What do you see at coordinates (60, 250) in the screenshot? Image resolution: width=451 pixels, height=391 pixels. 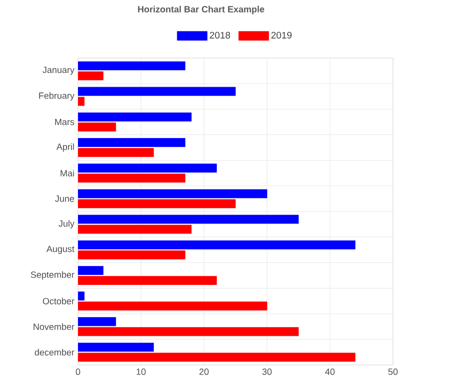 I see `y-tick-label: August` at bounding box center [60, 250].